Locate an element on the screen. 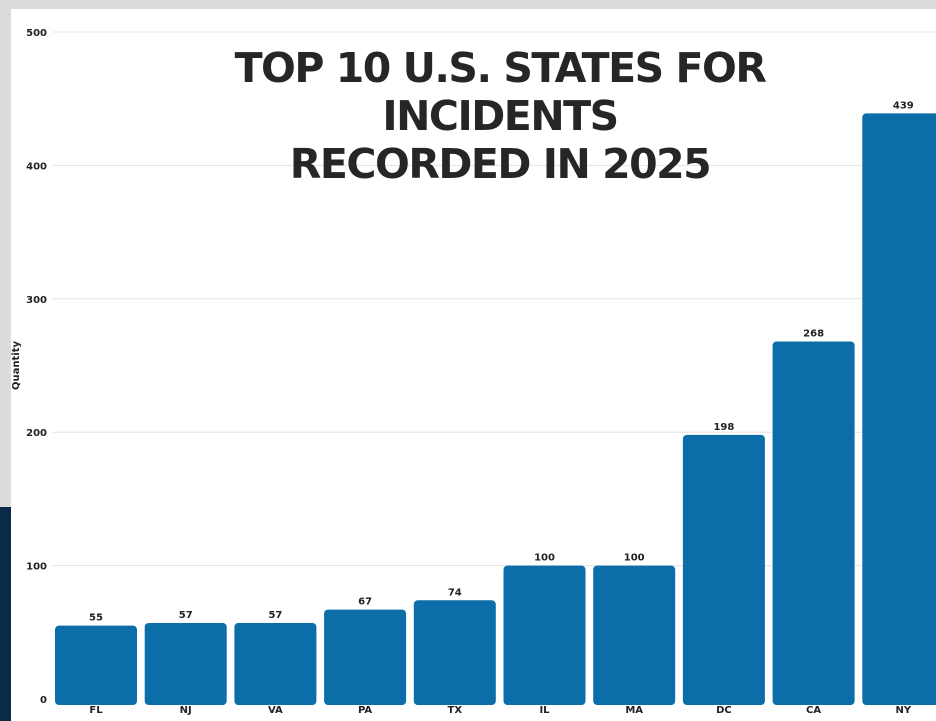 The height and width of the screenshot is (721, 936). y-axis-label: Quantity is located at coordinates (16, 365).